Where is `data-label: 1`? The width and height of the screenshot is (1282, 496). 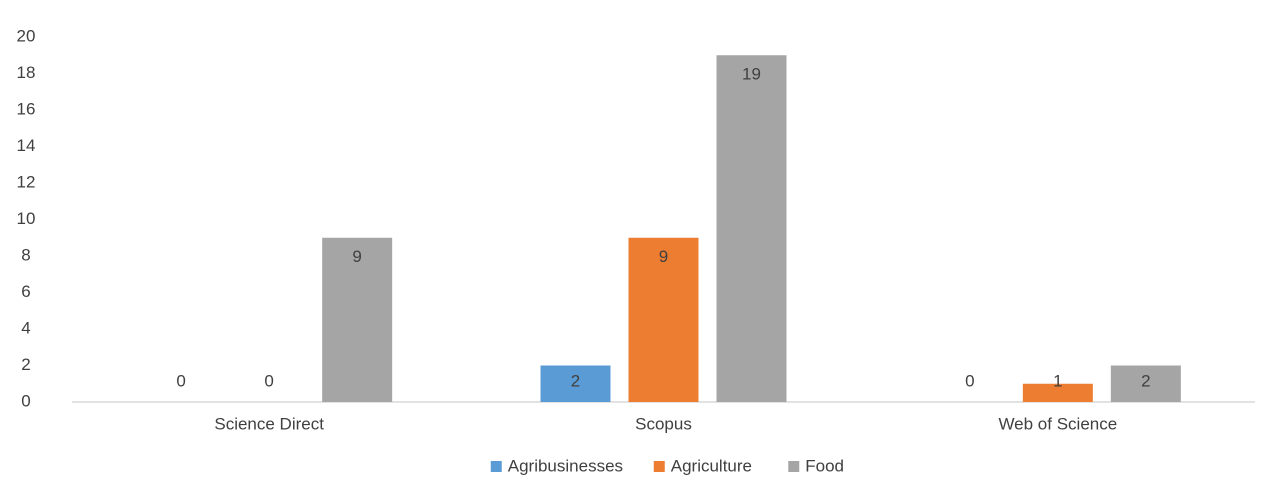 data-label: 1 is located at coordinates (1057, 380).